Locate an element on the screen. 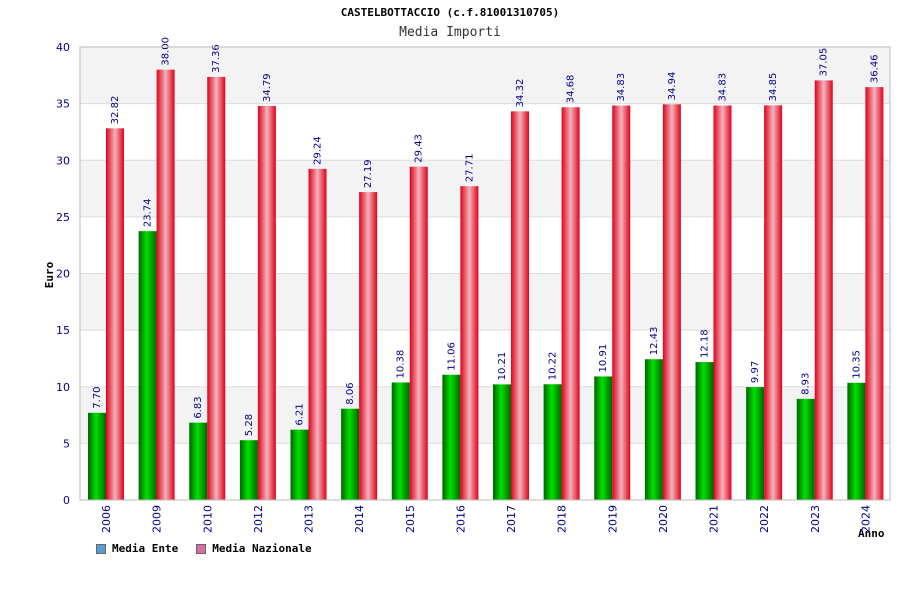 The image size is (900, 600). x-tick-label: 2024 is located at coordinates (865, 519).